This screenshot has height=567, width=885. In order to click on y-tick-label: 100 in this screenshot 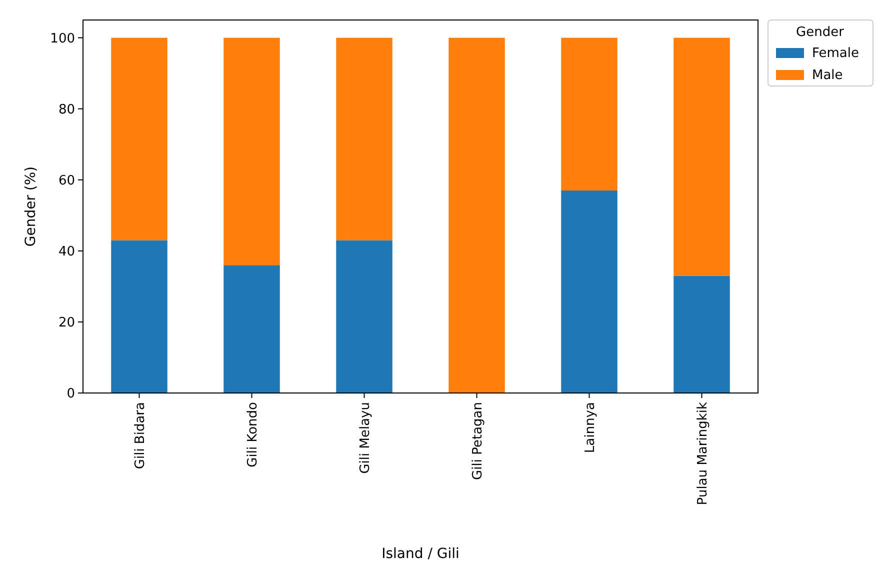, I will do `click(62, 38)`.